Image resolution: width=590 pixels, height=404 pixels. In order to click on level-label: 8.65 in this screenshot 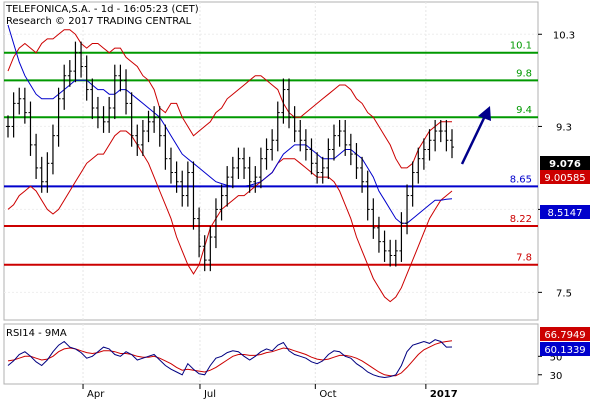, I will do `click(521, 179)`.